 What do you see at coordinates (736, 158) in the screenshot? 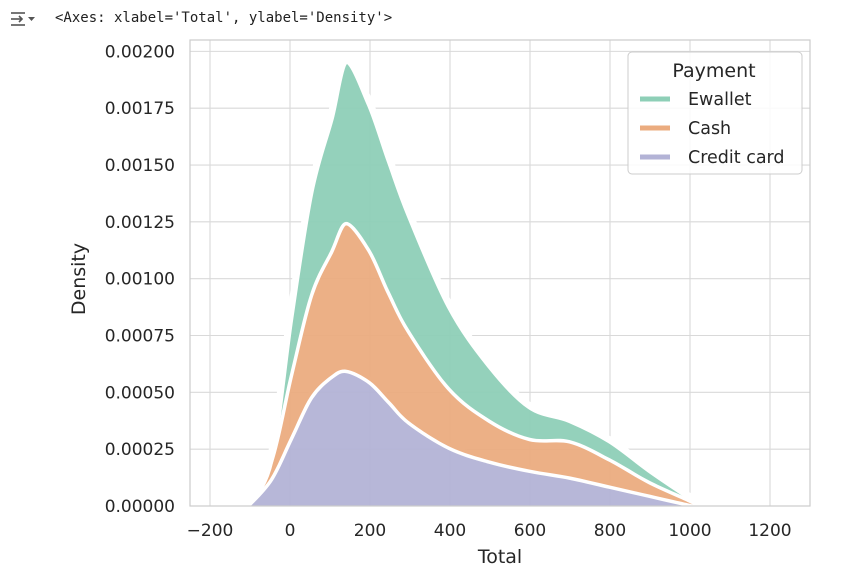
I see `legend-label-credit-card: Credit card` at bounding box center [736, 158].